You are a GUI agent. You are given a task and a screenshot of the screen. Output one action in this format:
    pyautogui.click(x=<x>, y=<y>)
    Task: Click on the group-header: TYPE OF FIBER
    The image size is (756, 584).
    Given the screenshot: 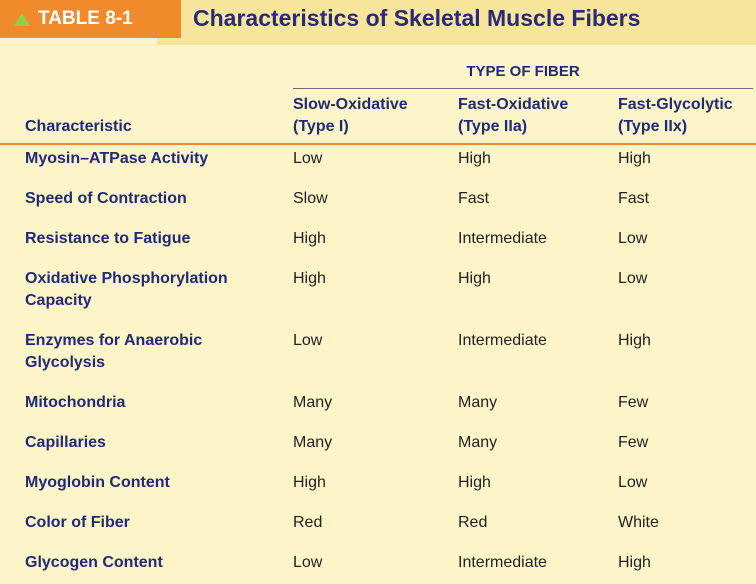 What is the action you would take?
    pyautogui.click(x=523, y=71)
    